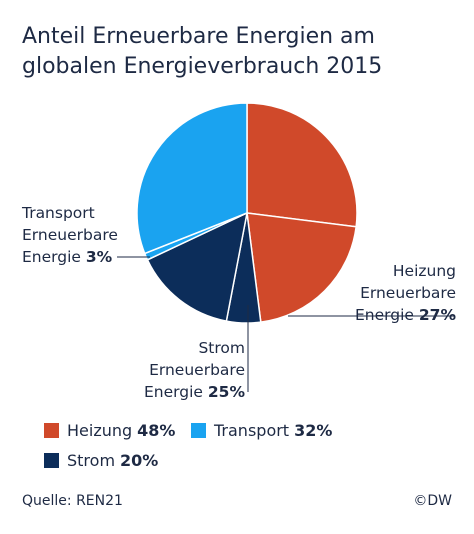 This screenshot has width=474, height=534. I want to click on legend-item-transport: Transport 32%, so click(261, 430).